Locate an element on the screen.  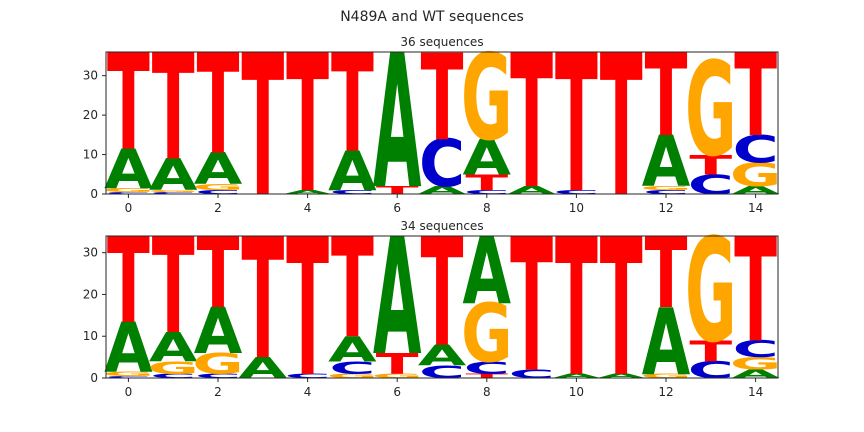
panel-title-bottom: 34 sequences is located at coordinates (441, 226).